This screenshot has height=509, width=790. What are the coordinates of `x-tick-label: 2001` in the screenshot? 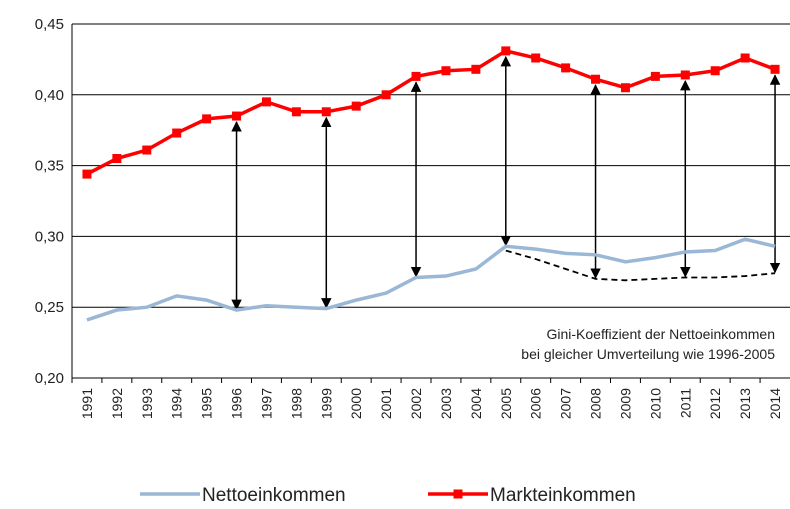 It's located at (386, 403).